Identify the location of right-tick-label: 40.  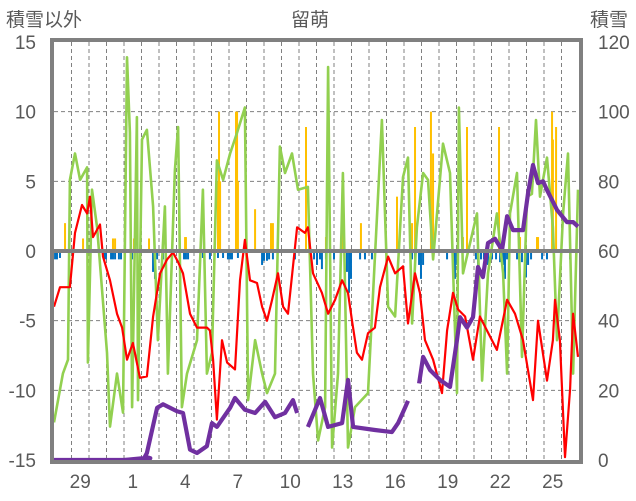
(608, 322).